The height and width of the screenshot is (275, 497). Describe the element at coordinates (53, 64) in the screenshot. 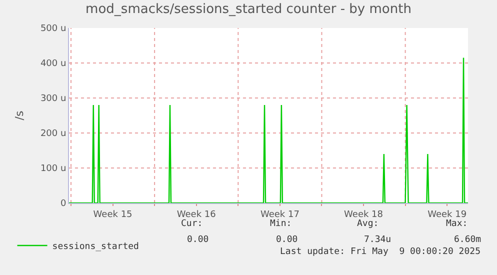

I see `y-tick-label: 400 u` at that location.